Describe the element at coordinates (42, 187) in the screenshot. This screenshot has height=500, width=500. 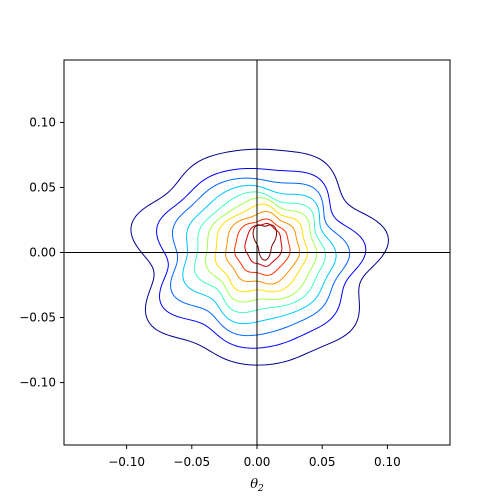
I see `y-tick-label: 0.05` at that location.